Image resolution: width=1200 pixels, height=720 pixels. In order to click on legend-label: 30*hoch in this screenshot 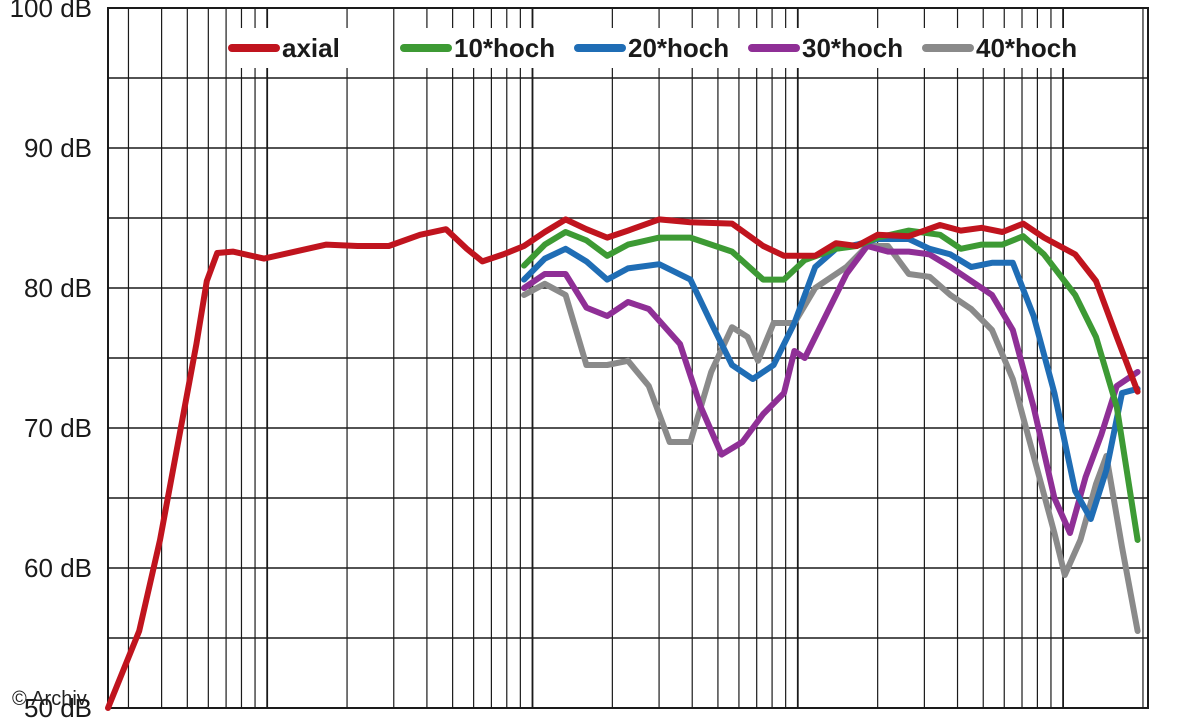, I will do `click(852, 48)`.